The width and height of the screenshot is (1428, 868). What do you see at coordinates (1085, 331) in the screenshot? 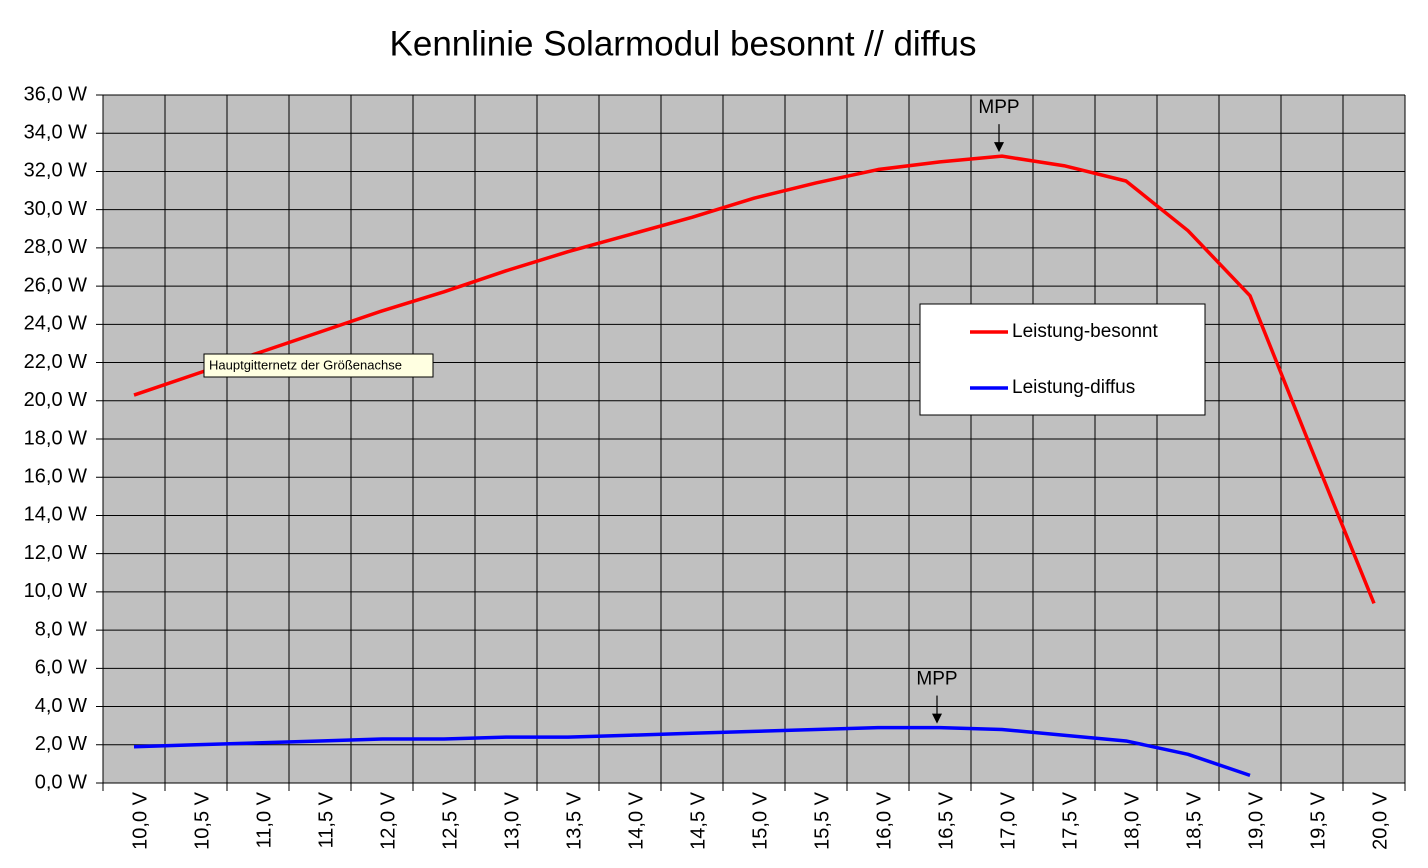
I see `legend-label: Leistung-besonnt` at bounding box center [1085, 331].